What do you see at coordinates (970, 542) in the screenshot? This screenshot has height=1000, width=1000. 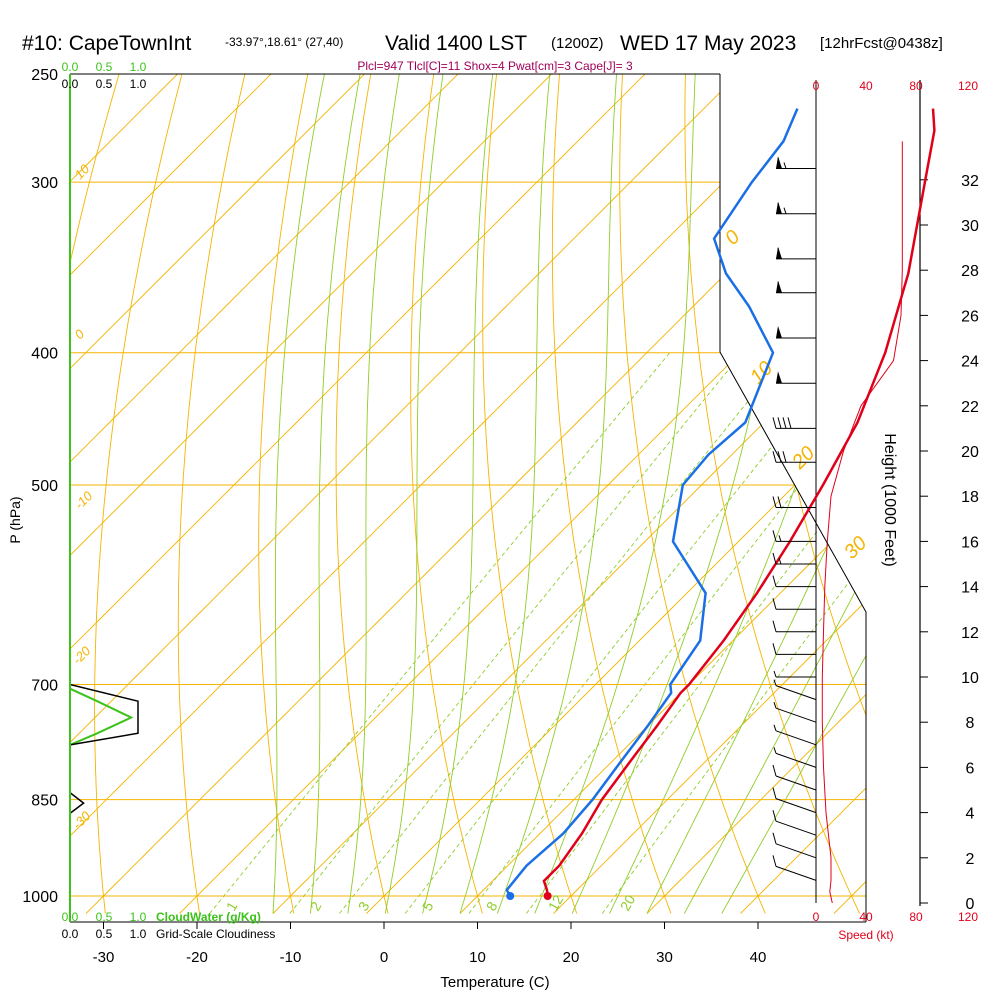 I see `height-tick-label: 16` at bounding box center [970, 542].